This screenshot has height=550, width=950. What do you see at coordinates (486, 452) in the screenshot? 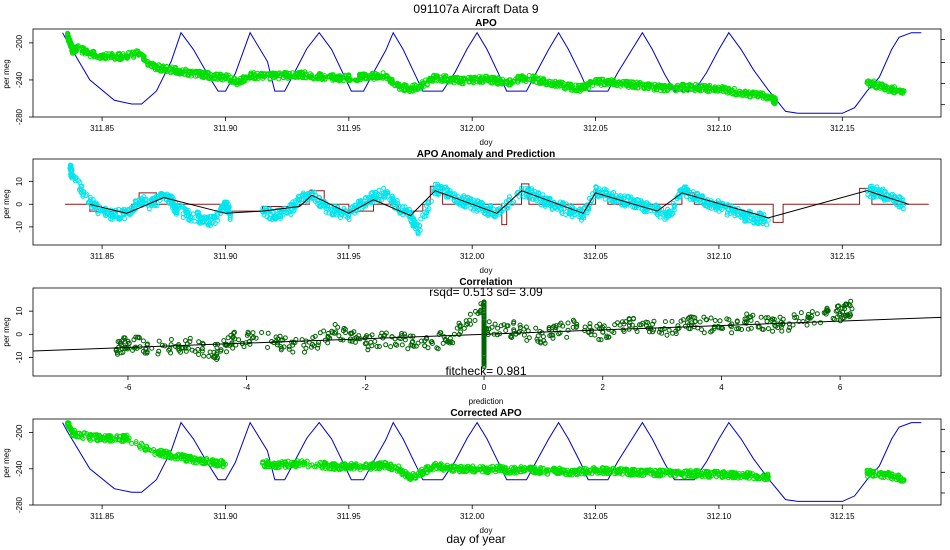
I see `corrected-point-cloud` at bounding box center [486, 452].